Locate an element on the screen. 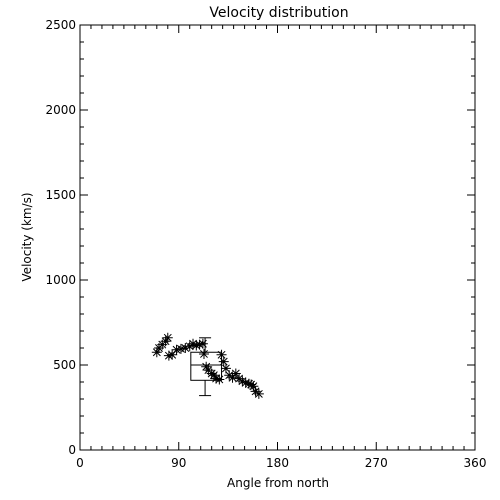  x-tick-label: 360 is located at coordinates (475, 463).